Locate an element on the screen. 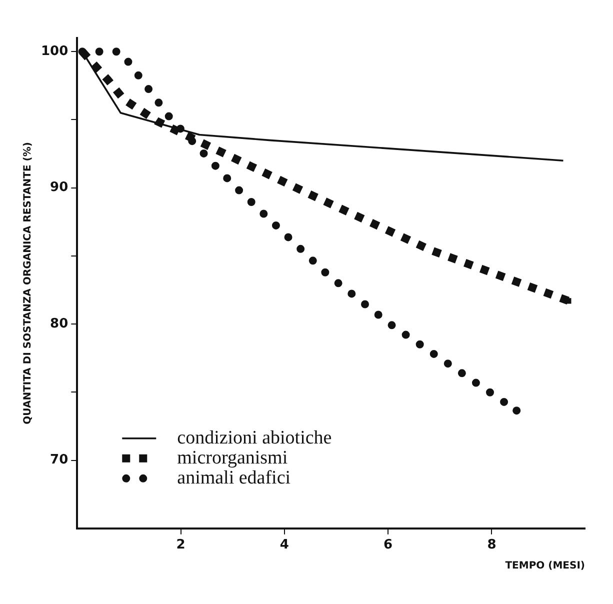 This screenshot has width=613, height=604. x-tick-label: 2 is located at coordinates (181, 545).